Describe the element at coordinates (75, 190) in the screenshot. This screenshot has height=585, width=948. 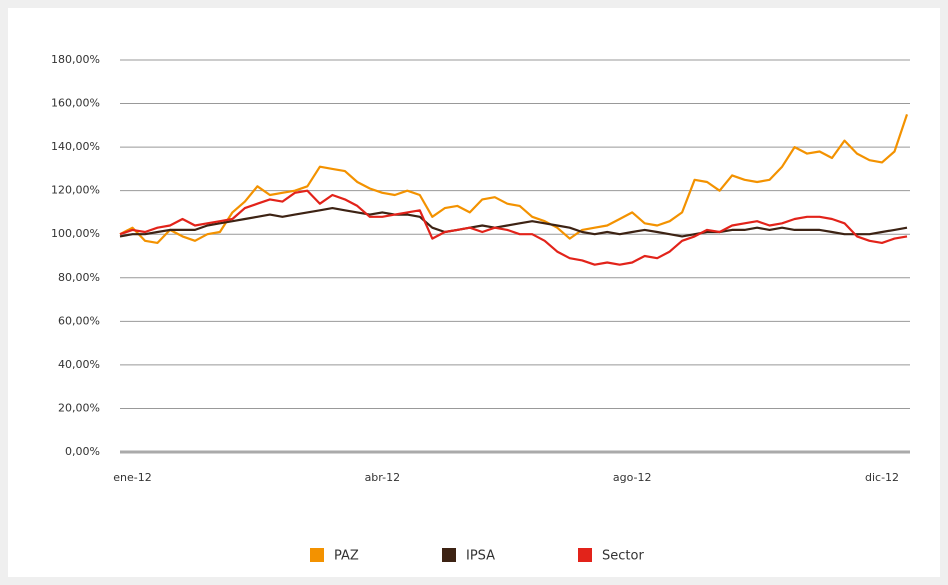
I see `y-tick-label: 120,00%` at that location.